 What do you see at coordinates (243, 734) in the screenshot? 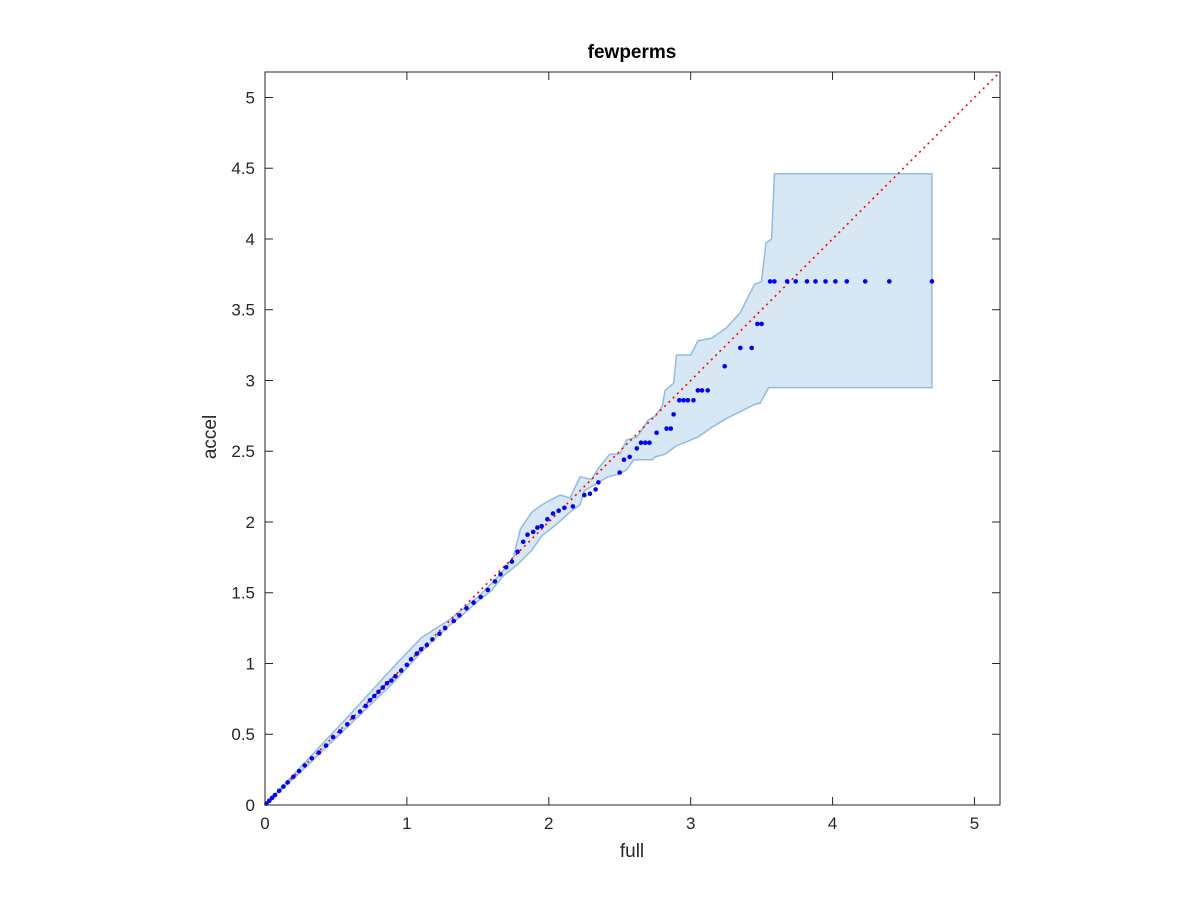
I see `y-tick-label: 0.5` at bounding box center [243, 734].